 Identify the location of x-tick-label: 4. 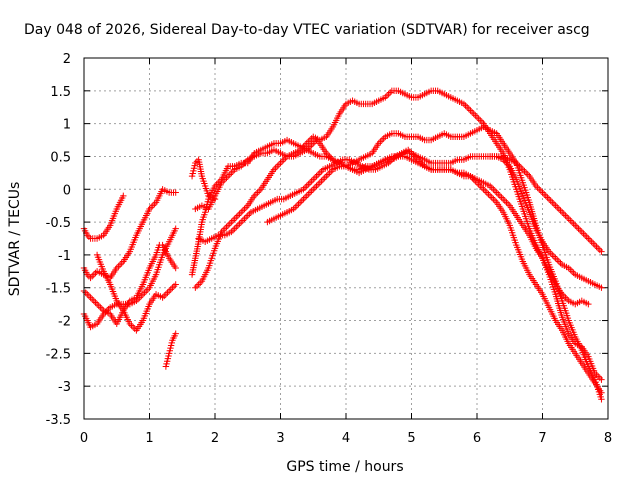
(346, 438).